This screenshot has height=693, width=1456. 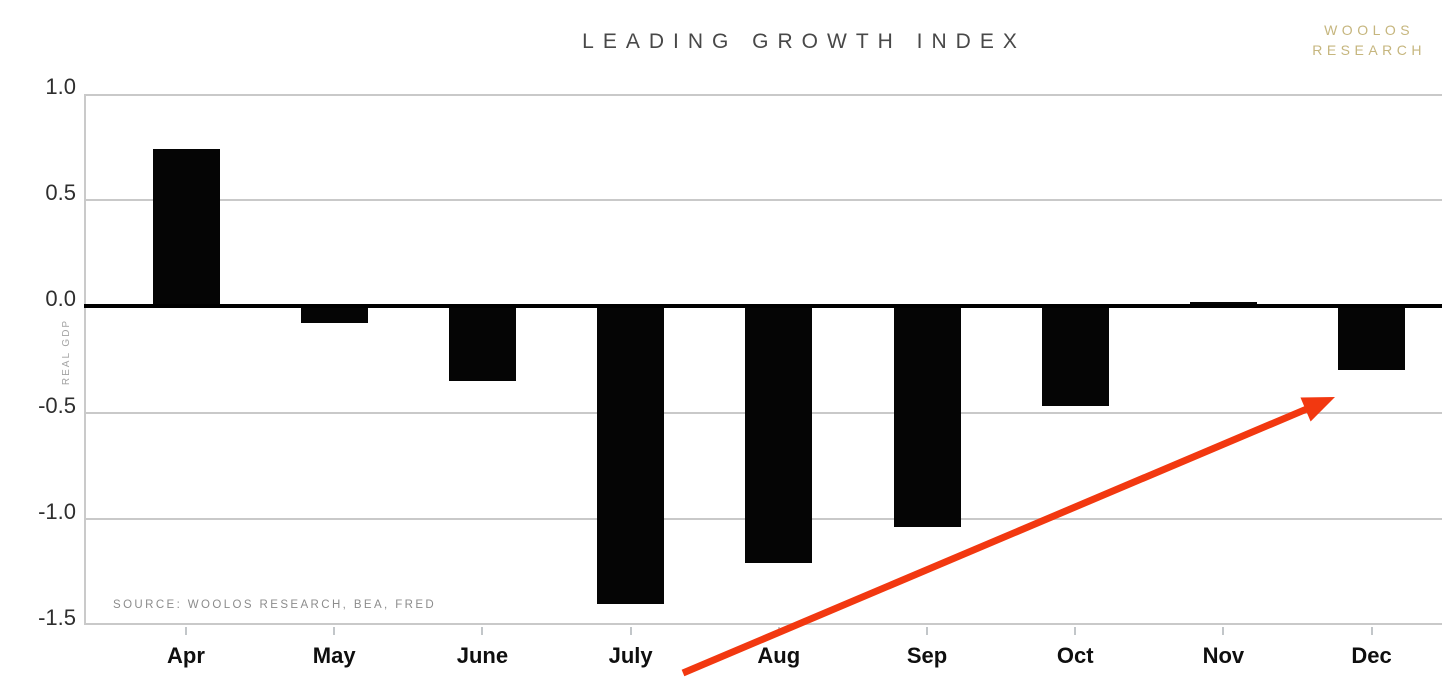 I want to click on x-tick-sep, so click(x=927, y=631).